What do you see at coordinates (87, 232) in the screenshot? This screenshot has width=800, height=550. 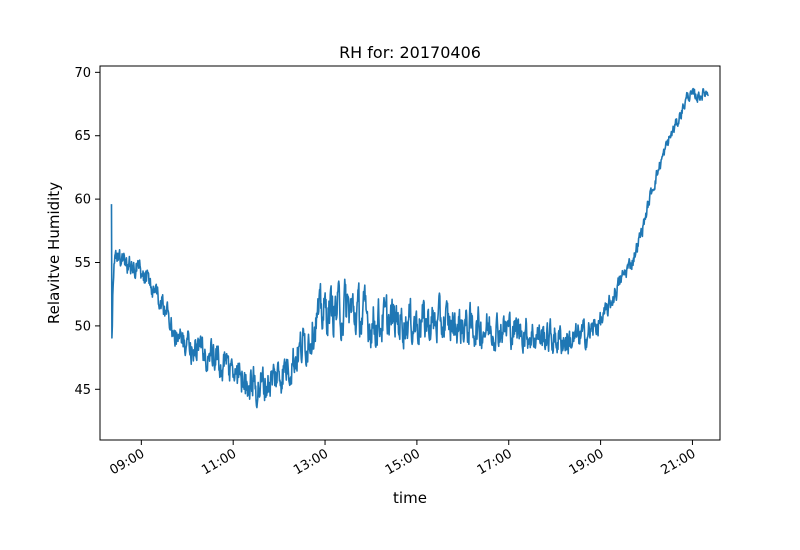 I see `y-axis-ticks: 45 50 55 60 65 70` at bounding box center [87, 232].